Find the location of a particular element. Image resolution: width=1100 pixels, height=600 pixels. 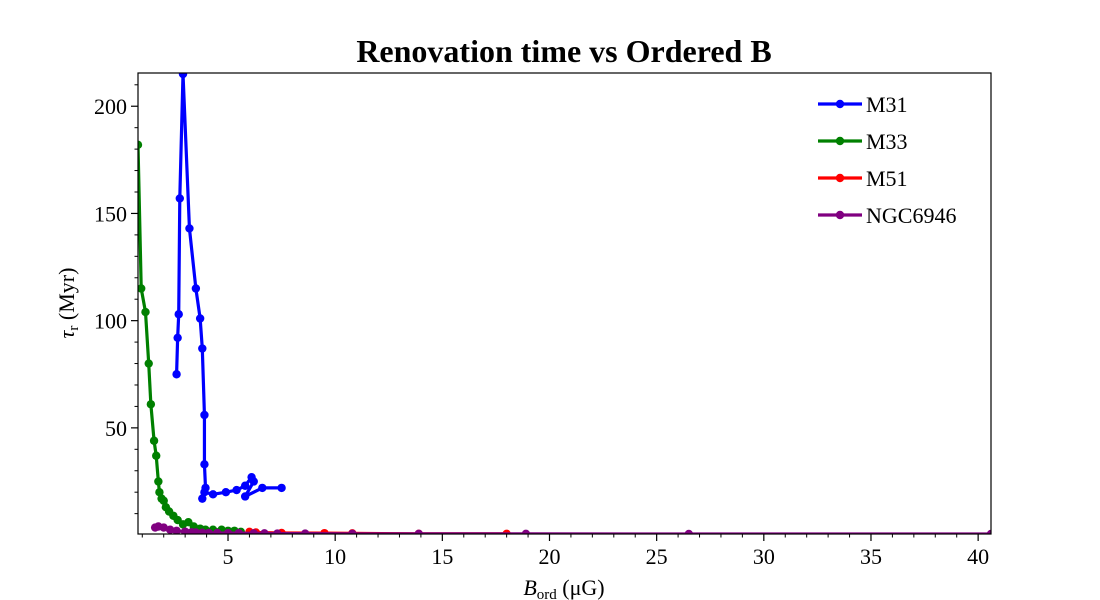

x-axis-title-sub: ord is located at coordinates (547, 593).